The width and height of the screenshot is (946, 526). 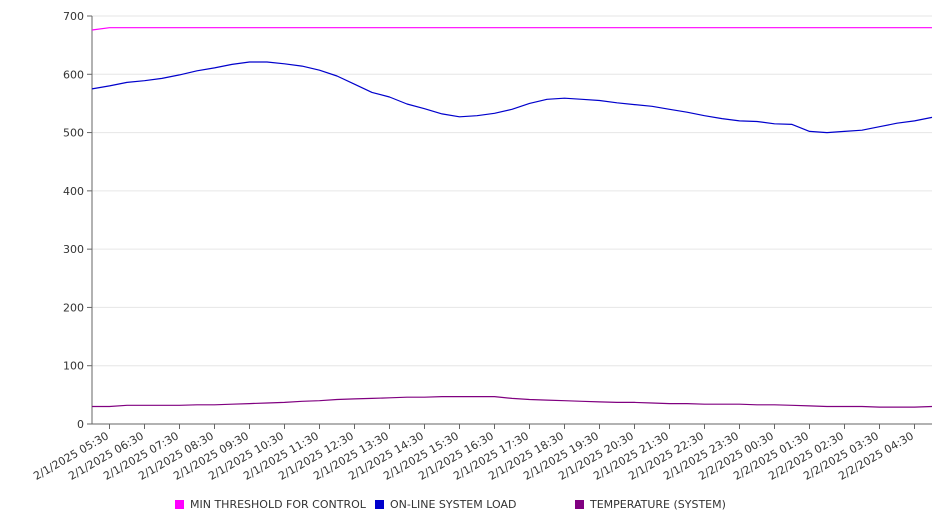 What do you see at coordinates (658, 504) in the screenshot?
I see `legend-label-temperature: TEMPERATURE (SYSTEM)` at bounding box center [658, 504].